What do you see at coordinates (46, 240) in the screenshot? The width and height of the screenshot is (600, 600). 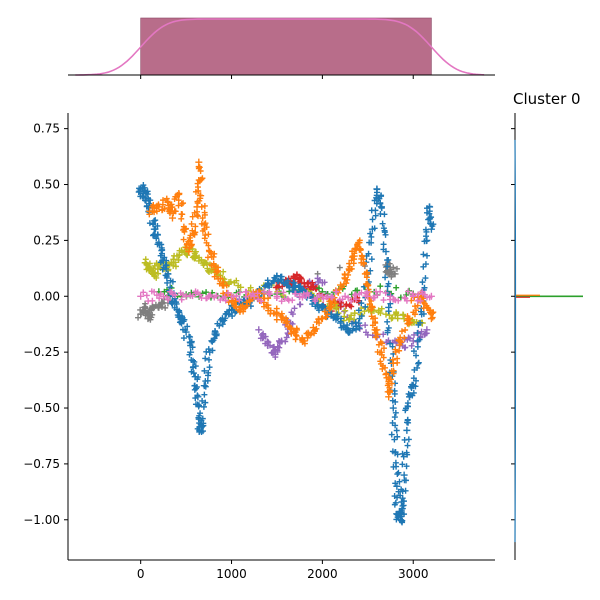 I see `y-tick-label: 0.25` at bounding box center [46, 240].